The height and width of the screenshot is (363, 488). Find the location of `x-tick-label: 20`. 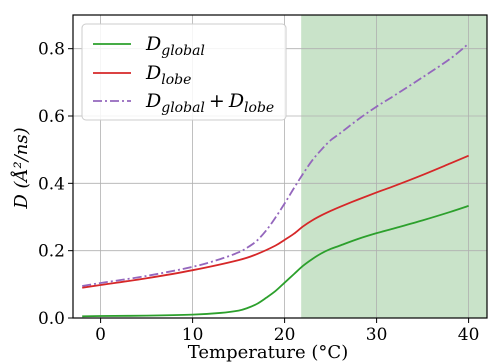

x-tick-label: 20 is located at coordinates (285, 335).